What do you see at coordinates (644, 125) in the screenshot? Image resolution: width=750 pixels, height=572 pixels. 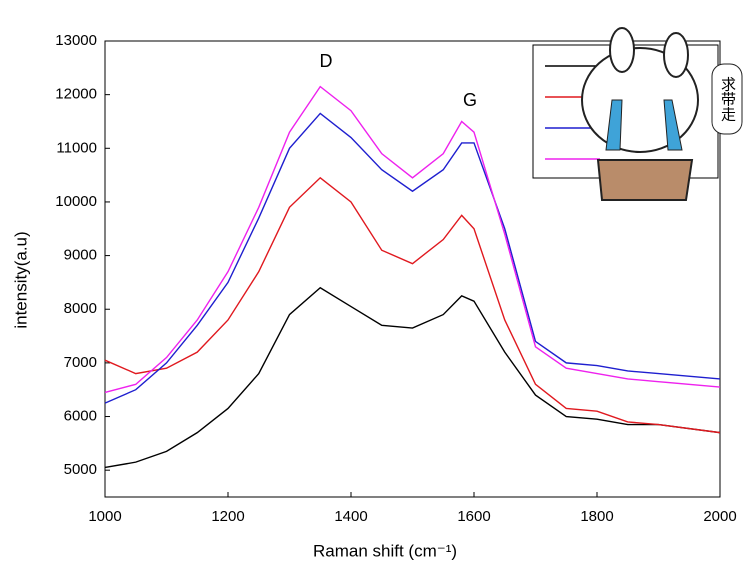 I see `sticker-tears` at bounding box center [644, 125].